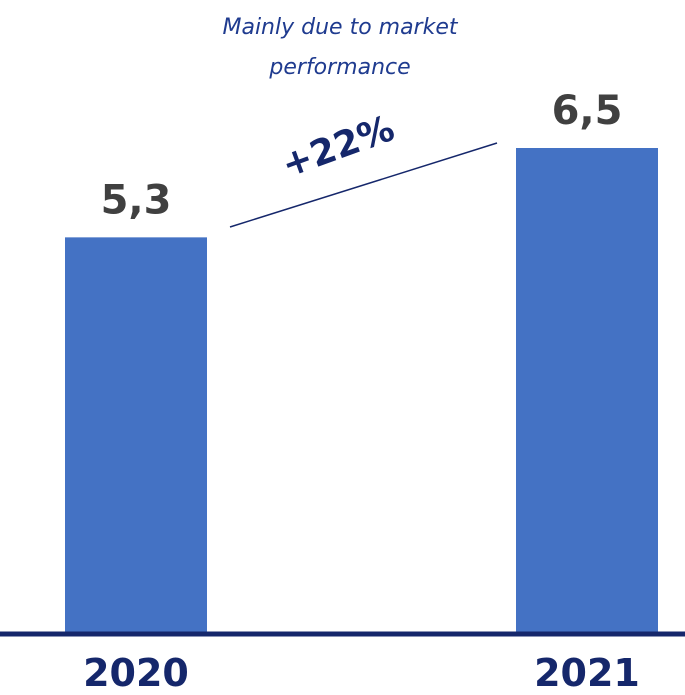  I want to click on growth-label: +22%, so click(337, 147).